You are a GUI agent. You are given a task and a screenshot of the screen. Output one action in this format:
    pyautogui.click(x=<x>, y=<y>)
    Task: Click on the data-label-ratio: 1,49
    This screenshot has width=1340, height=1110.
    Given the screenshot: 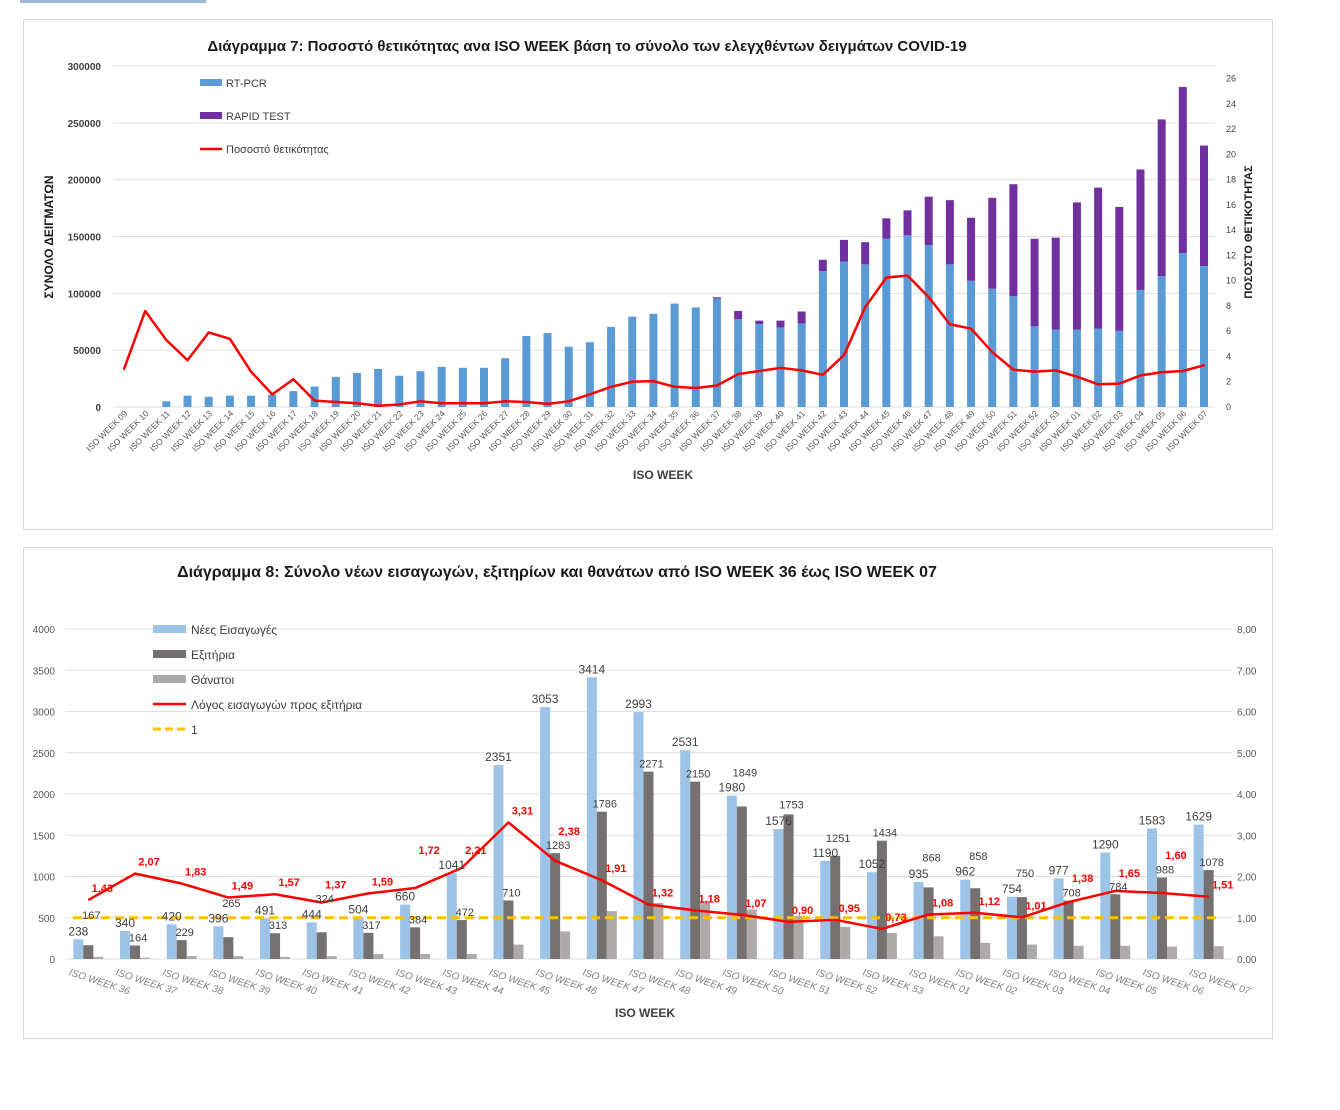 What is the action you would take?
    pyautogui.click(x=242, y=887)
    